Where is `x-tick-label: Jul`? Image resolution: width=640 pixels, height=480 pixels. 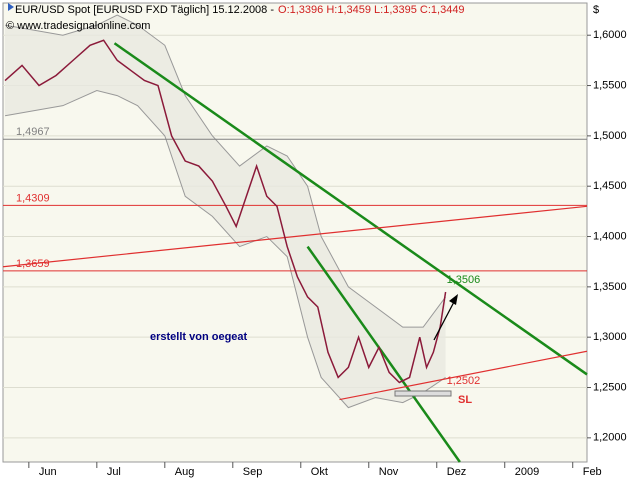 x-tick-label: Jul is located at coordinates (114, 472).